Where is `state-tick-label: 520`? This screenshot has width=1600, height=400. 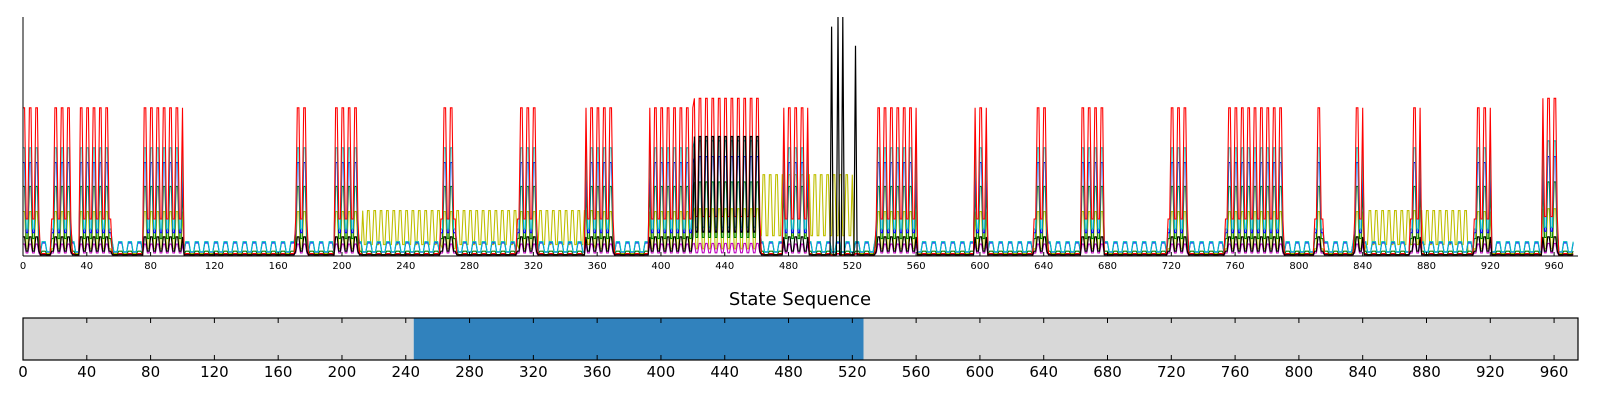
state-tick-label: 520 is located at coordinates (852, 372).